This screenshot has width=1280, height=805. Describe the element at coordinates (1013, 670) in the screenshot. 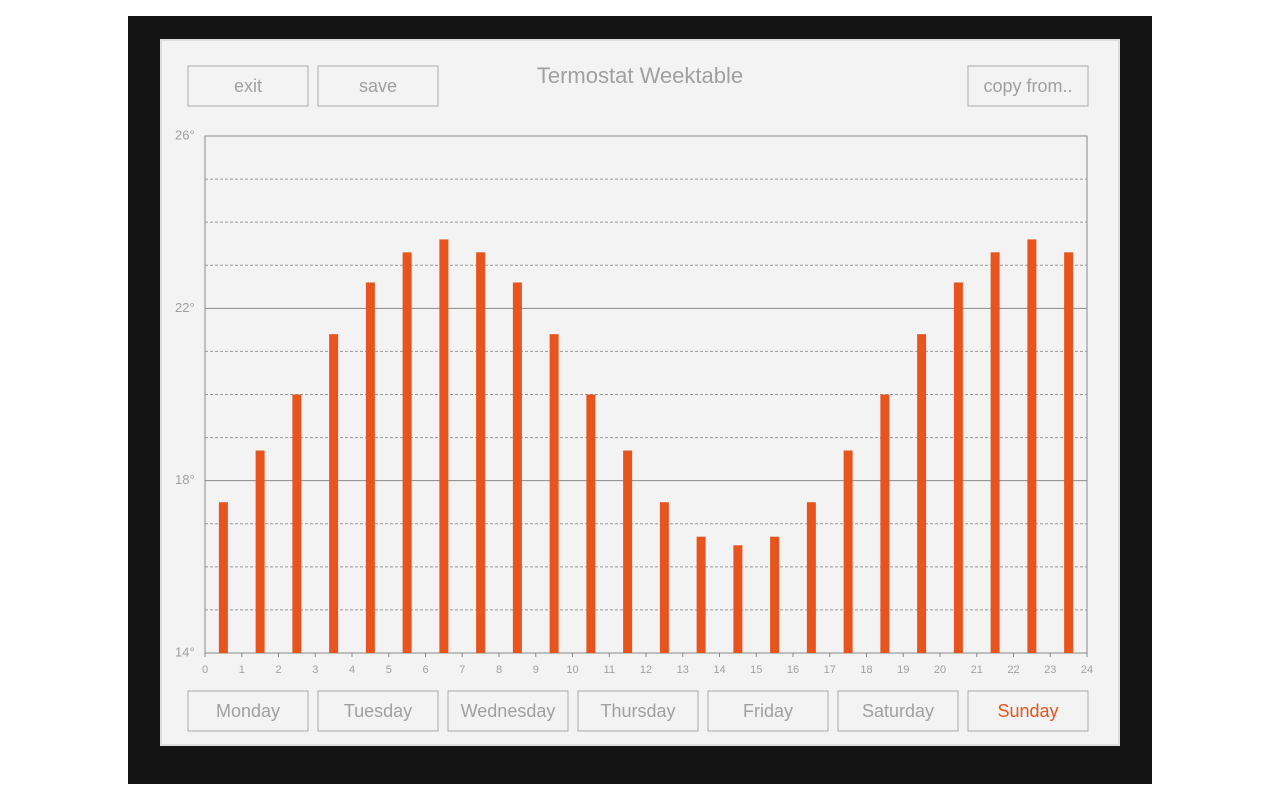

I see `x-tick-label: 22` at that location.